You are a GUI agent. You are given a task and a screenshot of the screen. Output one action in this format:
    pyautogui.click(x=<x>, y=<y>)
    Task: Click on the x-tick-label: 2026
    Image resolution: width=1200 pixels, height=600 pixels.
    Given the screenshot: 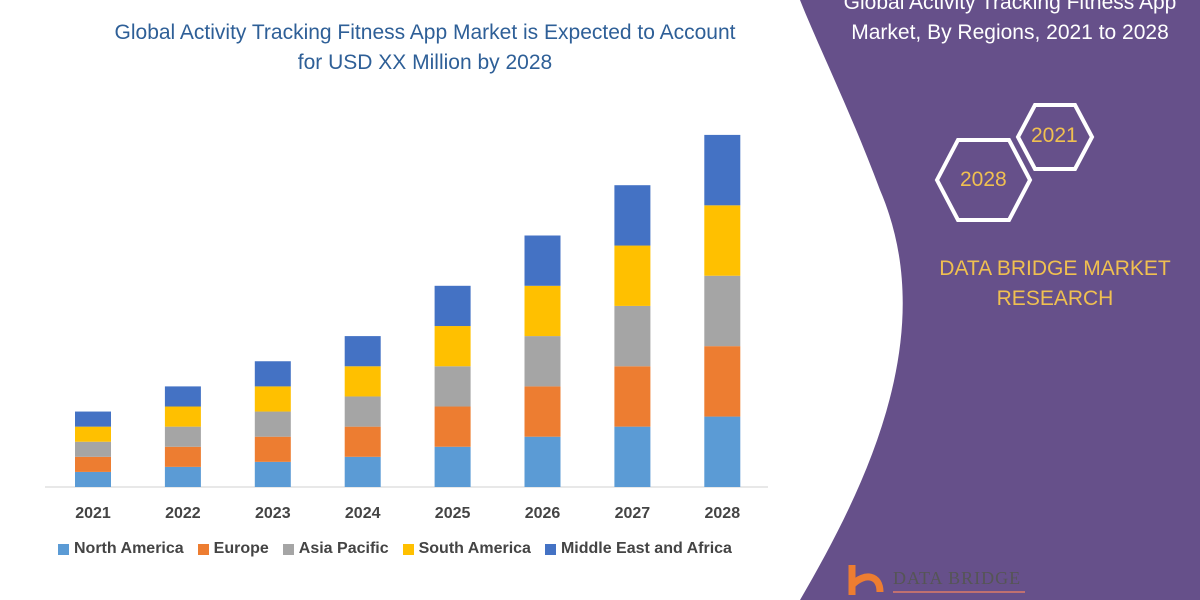 What is the action you would take?
    pyautogui.click(x=543, y=513)
    